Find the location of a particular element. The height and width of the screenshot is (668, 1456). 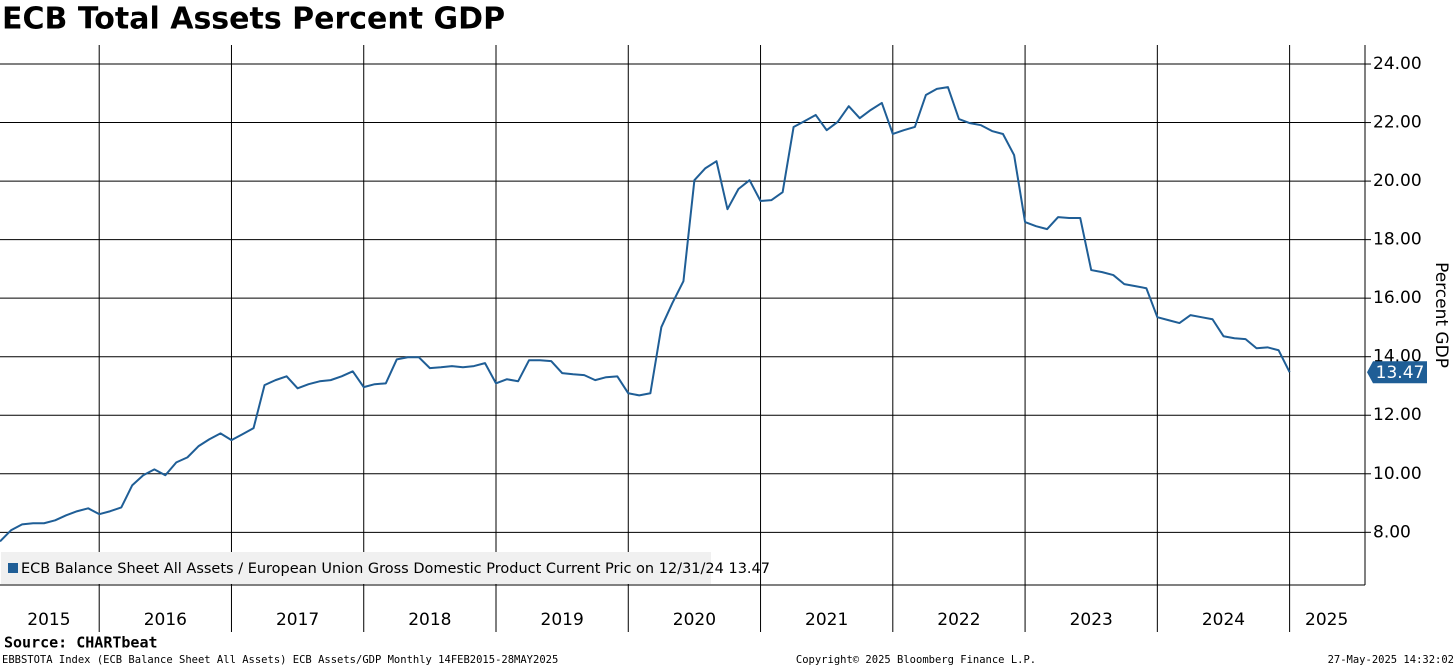

y-axis-label: Percent GDP is located at coordinates (1441, 315).